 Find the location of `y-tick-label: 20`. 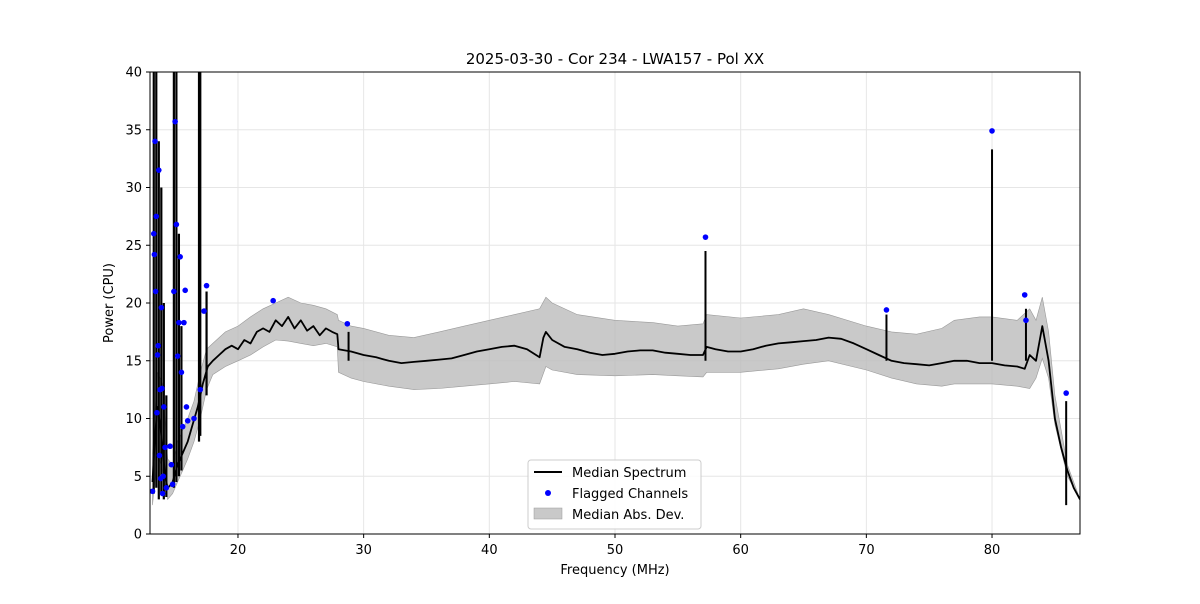

y-tick-label: 20 is located at coordinates (133, 304).